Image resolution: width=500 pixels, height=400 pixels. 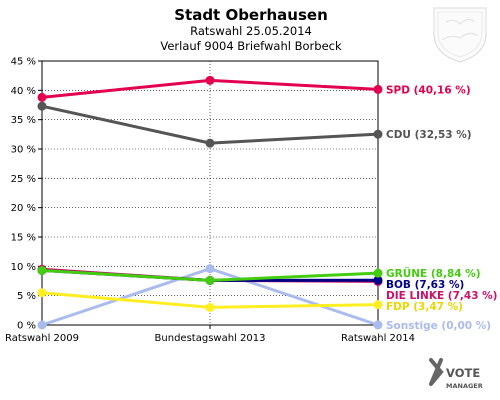 What do you see at coordinates (436, 372) in the screenshot?
I see `x-mark-icon` at bounding box center [436, 372].